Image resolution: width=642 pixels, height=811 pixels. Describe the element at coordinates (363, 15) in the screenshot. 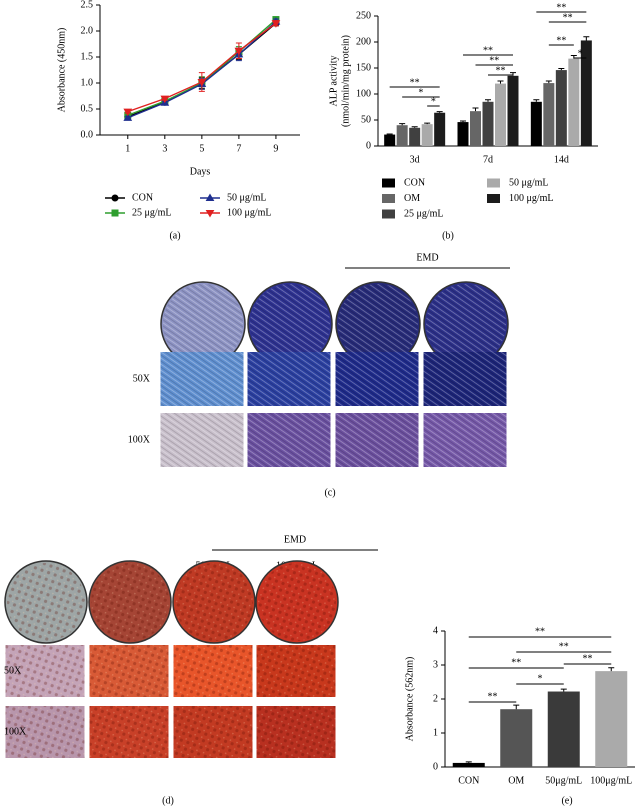

I see `y-tick-label: 250` at that location.